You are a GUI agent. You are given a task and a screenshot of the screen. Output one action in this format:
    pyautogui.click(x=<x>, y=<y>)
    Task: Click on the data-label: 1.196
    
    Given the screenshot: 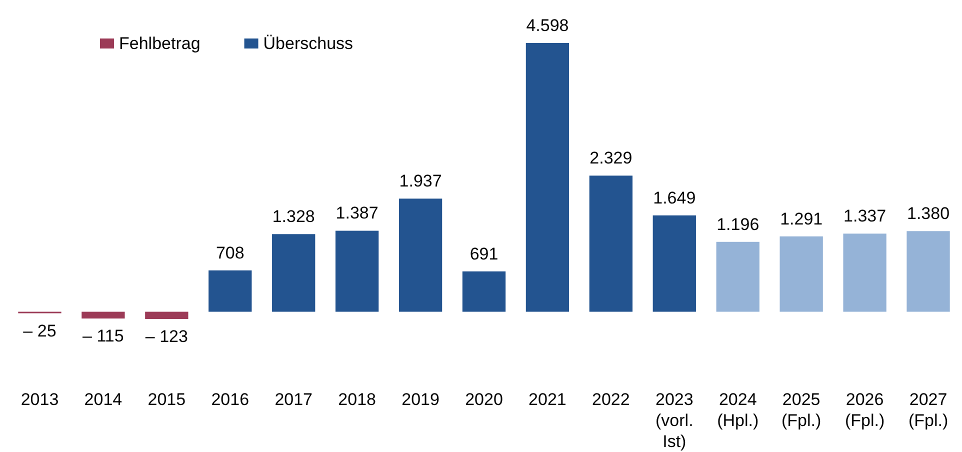 What is the action you would take?
    pyautogui.click(x=738, y=224)
    